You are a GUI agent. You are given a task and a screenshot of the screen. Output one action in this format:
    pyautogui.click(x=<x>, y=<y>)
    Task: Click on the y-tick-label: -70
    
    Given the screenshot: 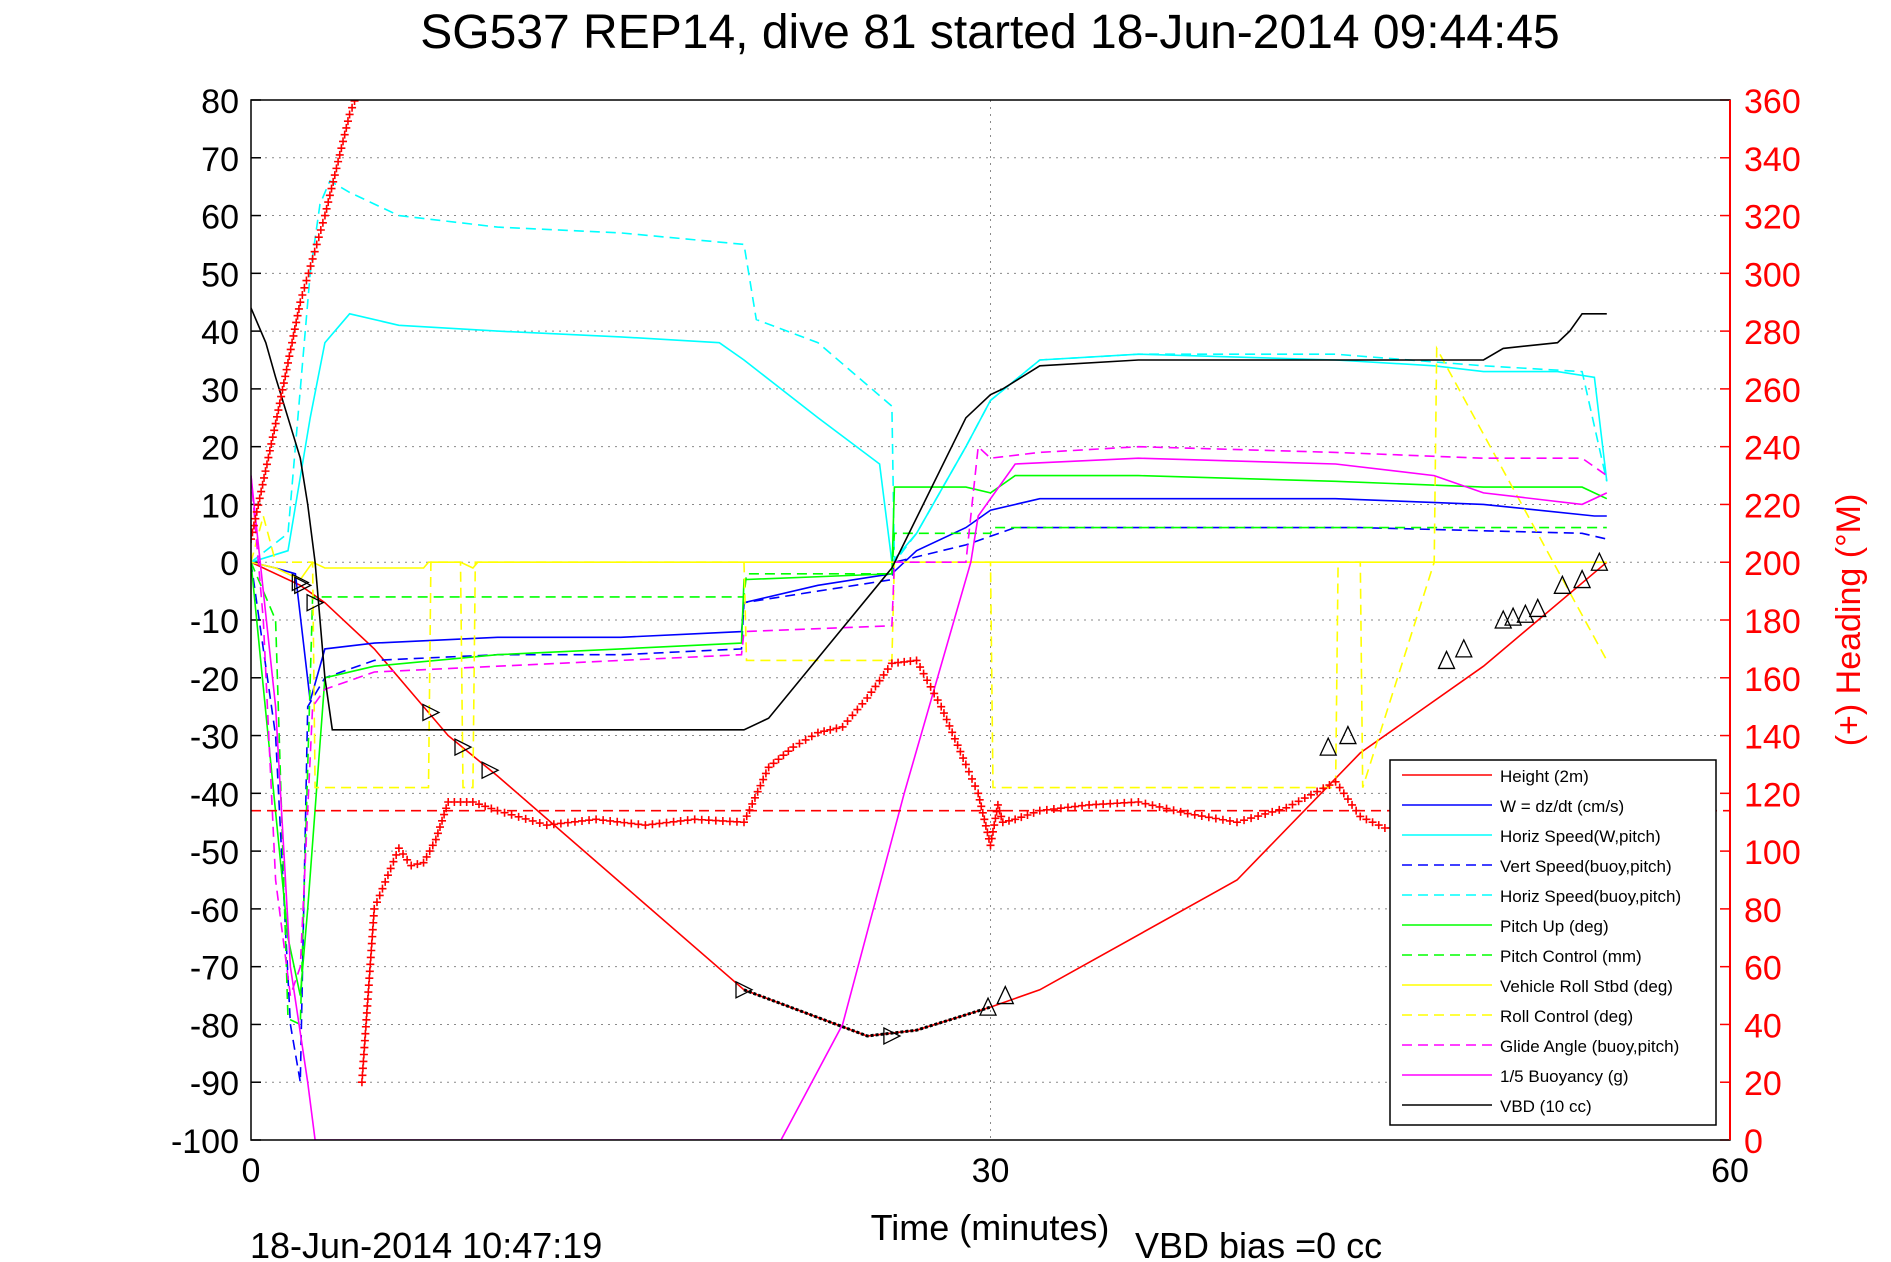 What is the action you would take?
    pyautogui.click(x=214, y=969)
    